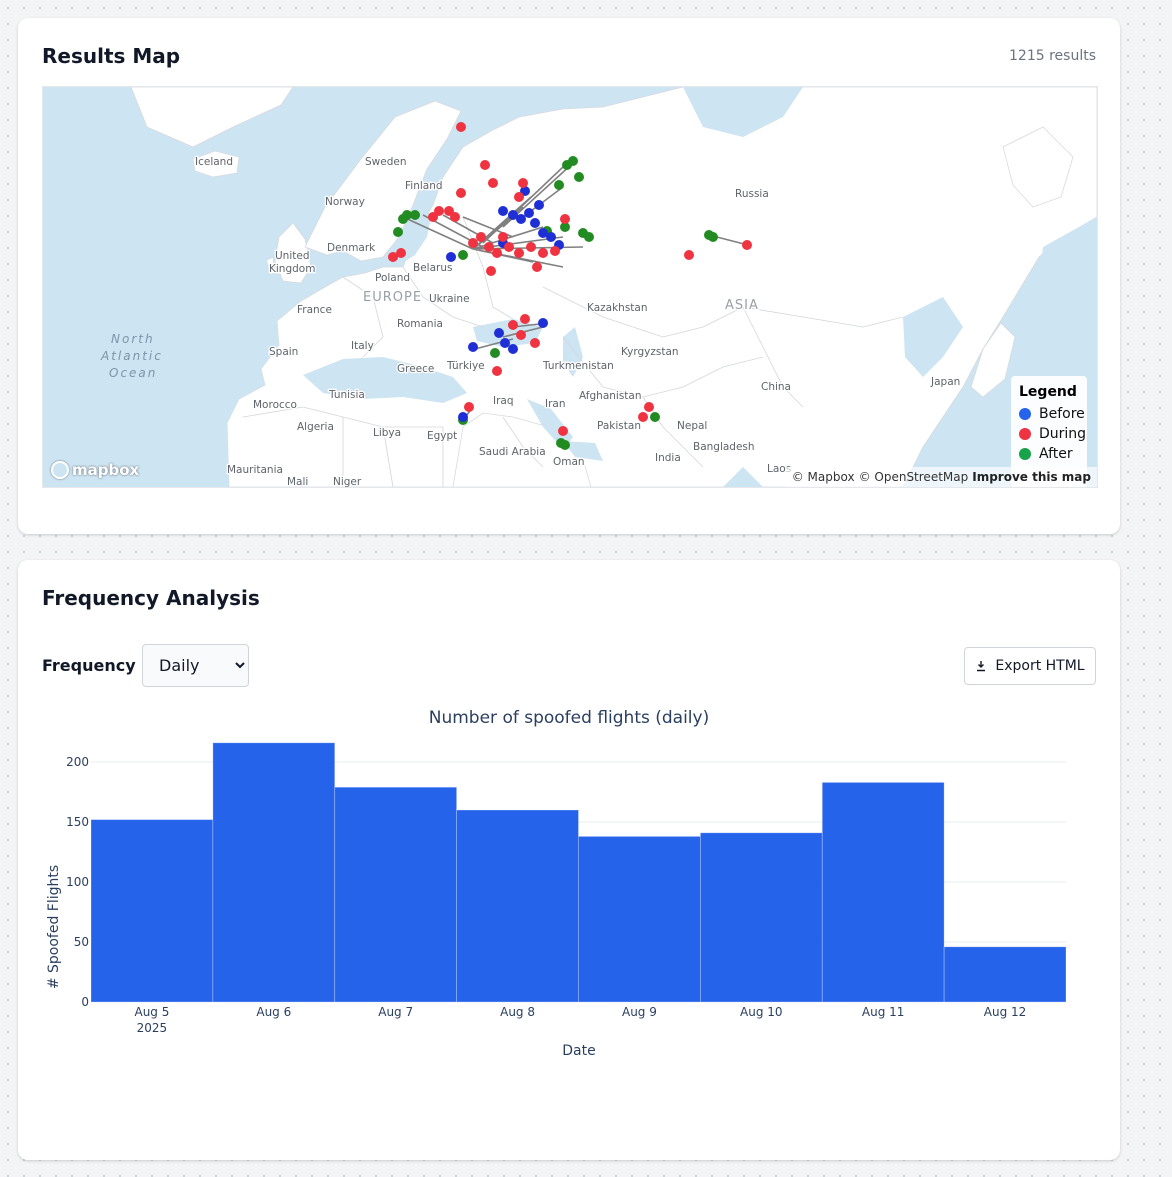  I want to click on legend-dot-before, so click(1025, 414).